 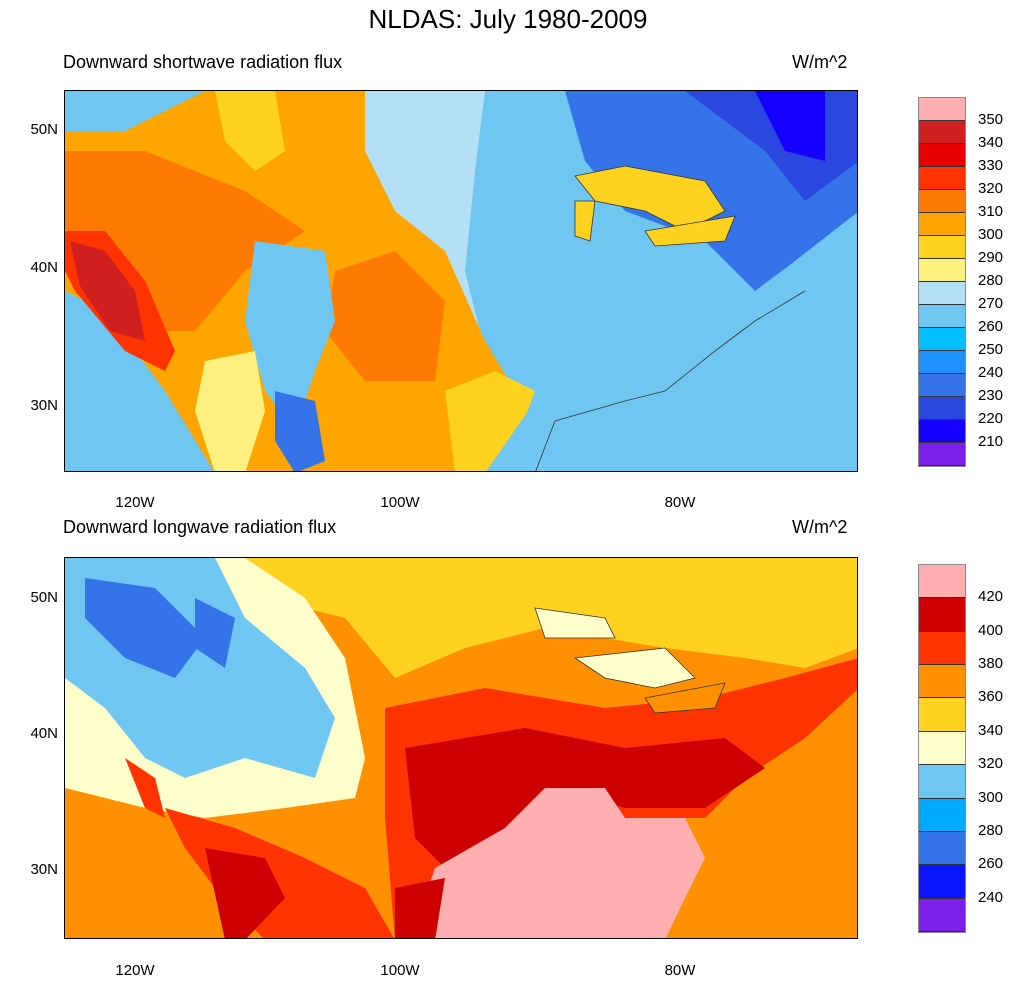 I want to click on colorbar-label: 230, so click(x=991, y=395).